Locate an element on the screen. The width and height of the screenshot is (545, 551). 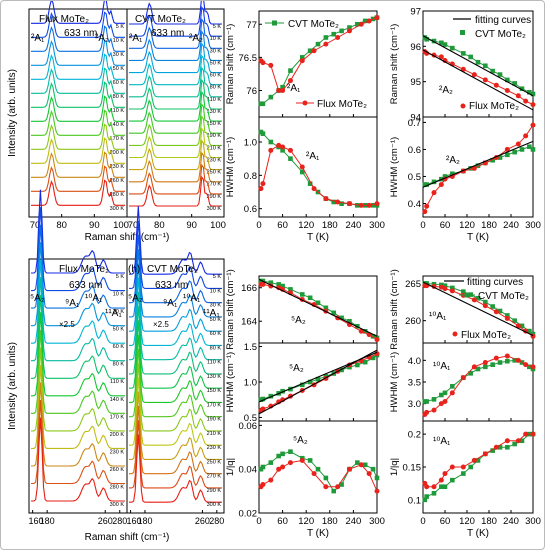
legend-cvt-marker is located at coordinates (274, 23).